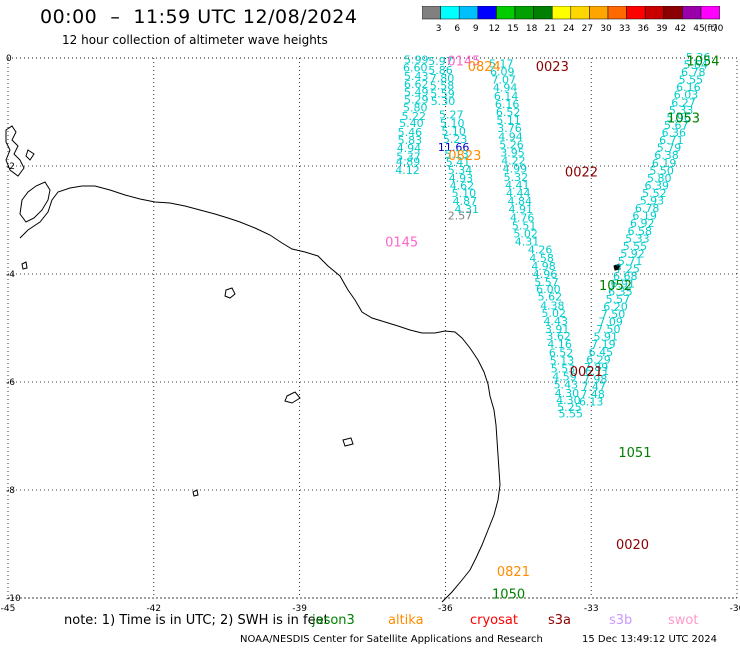 This screenshot has width=740, height=650. What do you see at coordinates (606, 337) in the screenshot?
I see `wave-height-value: 5.91` at bounding box center [606, 337].